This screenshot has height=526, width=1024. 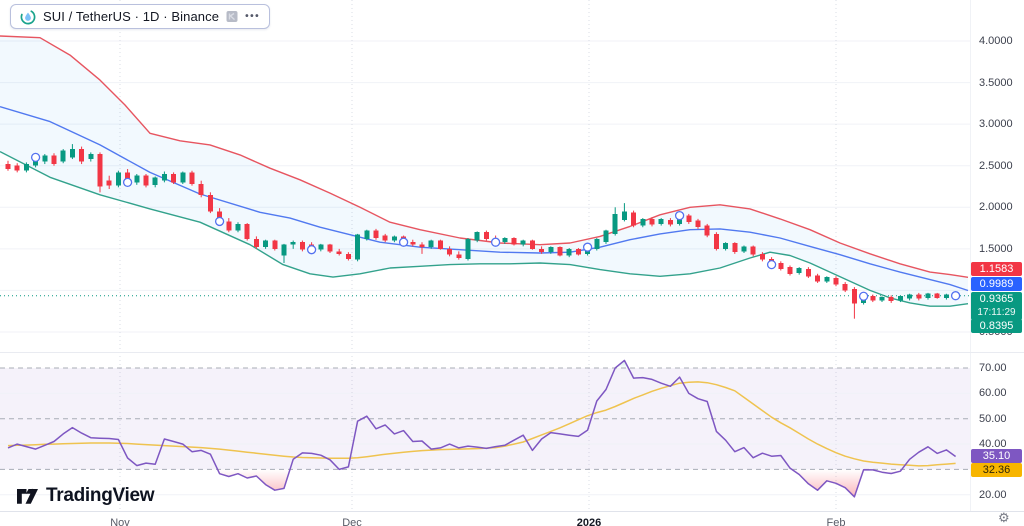 What do you see at coordinates (993, 494) in the screenshot?
I see `rsi-tick-label: 20.00` at bounding box center [993, 494].